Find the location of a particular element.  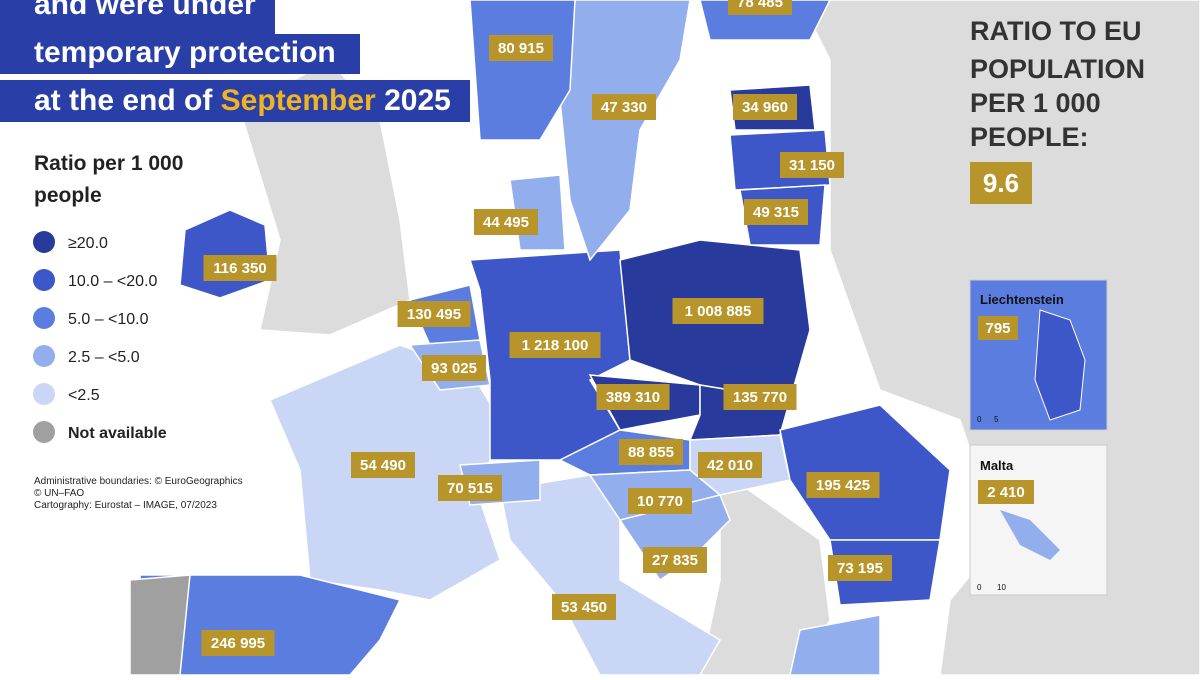

country-value: 49 315 is located at coordinates (776, 212).